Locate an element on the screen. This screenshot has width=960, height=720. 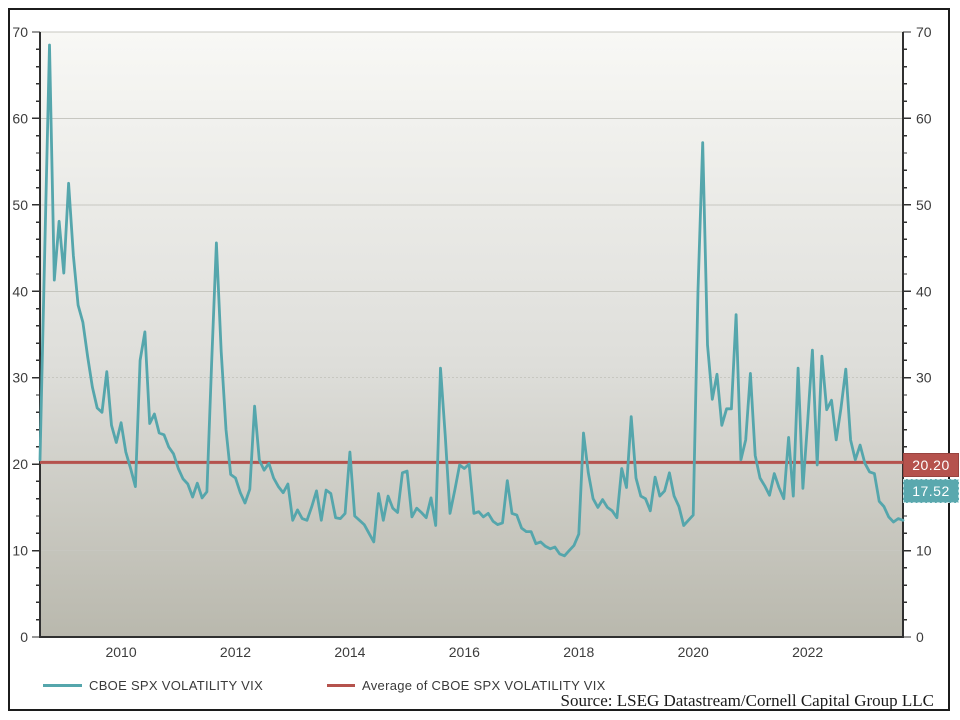
y-axis-label-left: 70 is located at coordinates (20, 32).